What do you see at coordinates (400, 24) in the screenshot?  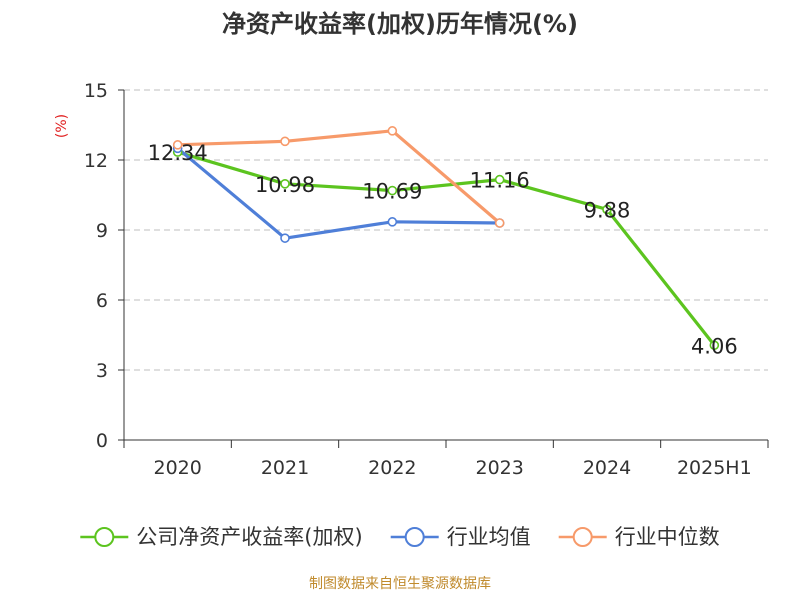 I see `chart-title: 净资产收益率(加权)历年情况(%)` at bounding box center [400, 24].